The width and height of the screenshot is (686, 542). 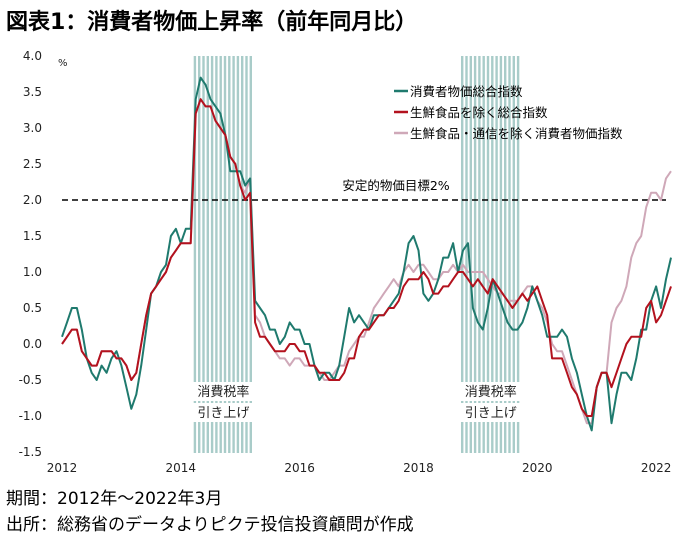 I want to click on y-tick-label: 3.0, so click(x=32, y=128).